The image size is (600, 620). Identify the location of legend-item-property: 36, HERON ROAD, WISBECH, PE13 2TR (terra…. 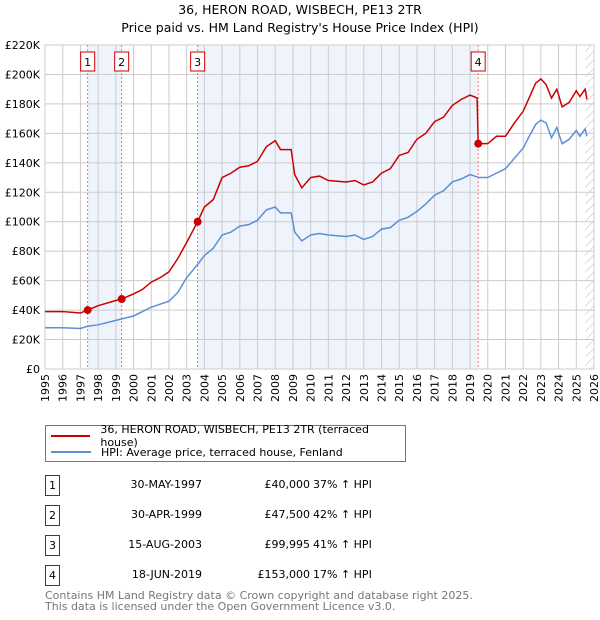
(228, 436).